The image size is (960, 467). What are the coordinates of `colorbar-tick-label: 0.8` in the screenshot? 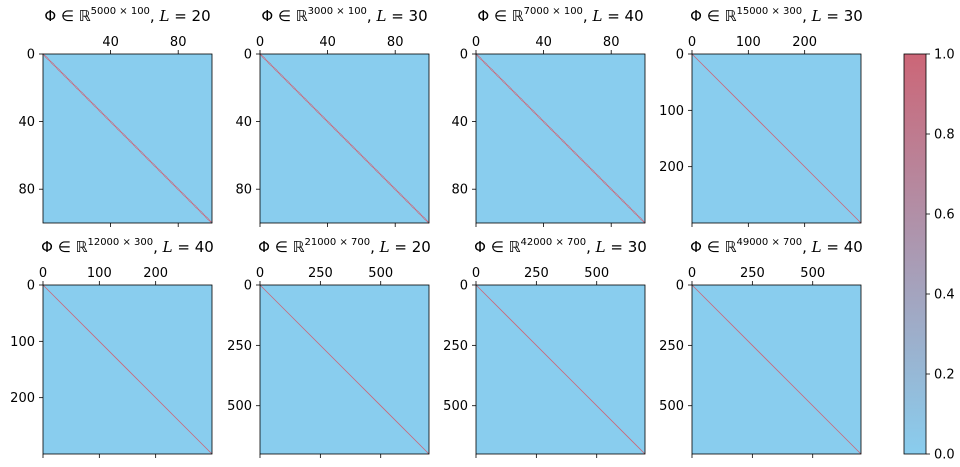 It's located at (944, 135).